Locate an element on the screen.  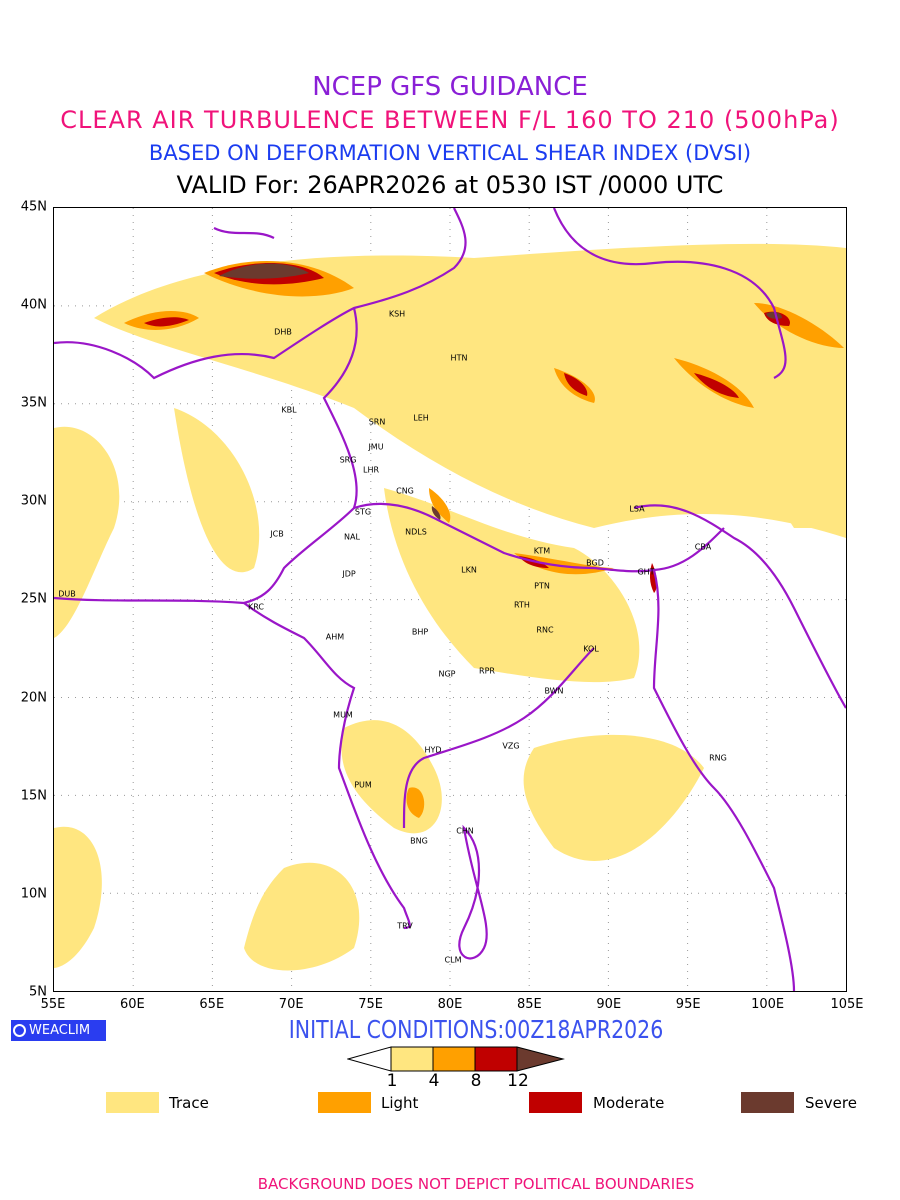
station-label: LKN is located at coordinates (469, 570).